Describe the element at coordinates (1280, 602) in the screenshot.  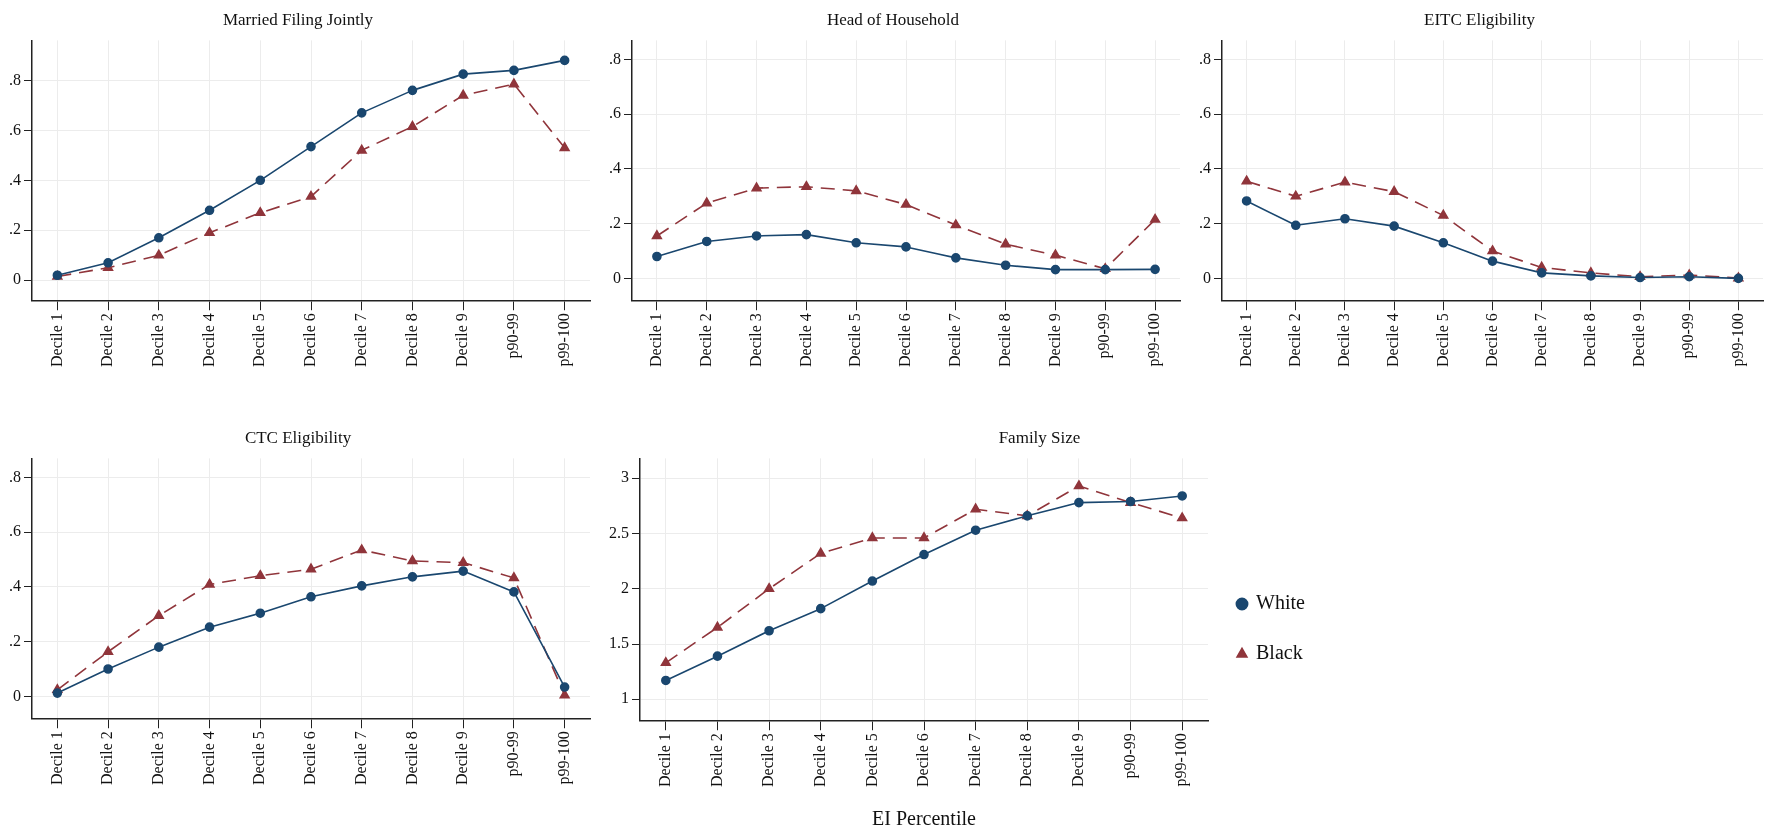
I see `legend-label: White` at that location.